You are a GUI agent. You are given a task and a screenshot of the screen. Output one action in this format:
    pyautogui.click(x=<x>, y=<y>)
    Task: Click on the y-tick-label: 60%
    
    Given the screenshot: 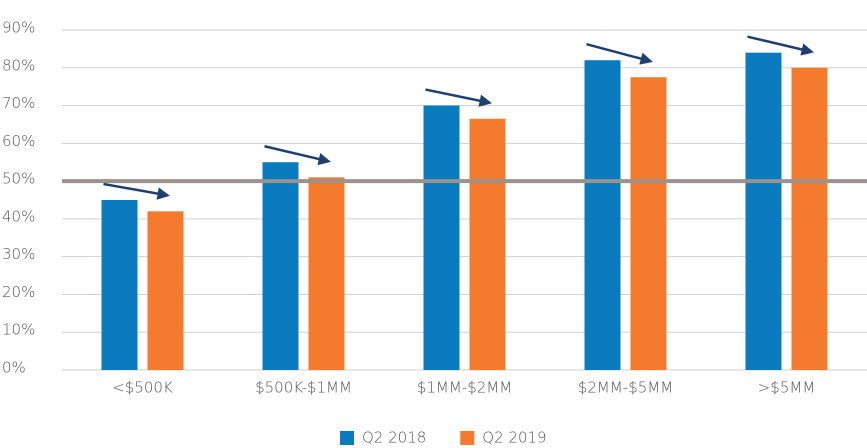 What is the action you would take?
    pyautogui.click(x=18, y=141)
    